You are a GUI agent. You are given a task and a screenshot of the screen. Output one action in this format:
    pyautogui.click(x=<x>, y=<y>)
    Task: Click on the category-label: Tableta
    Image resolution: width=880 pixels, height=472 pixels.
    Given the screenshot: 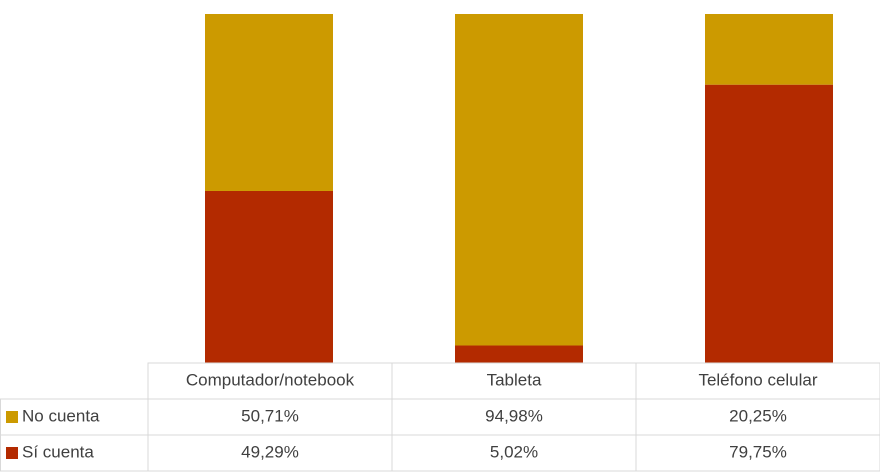 What is the action you would take?
    pyautogui.click(x=514, y=379)
    